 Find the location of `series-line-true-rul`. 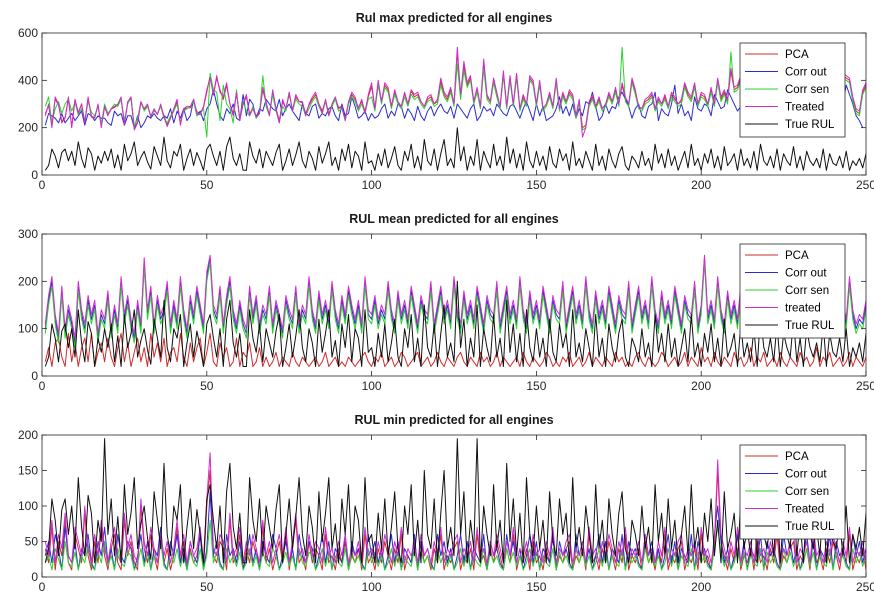

series-line-true-rul is located at coordinates (455, 149).